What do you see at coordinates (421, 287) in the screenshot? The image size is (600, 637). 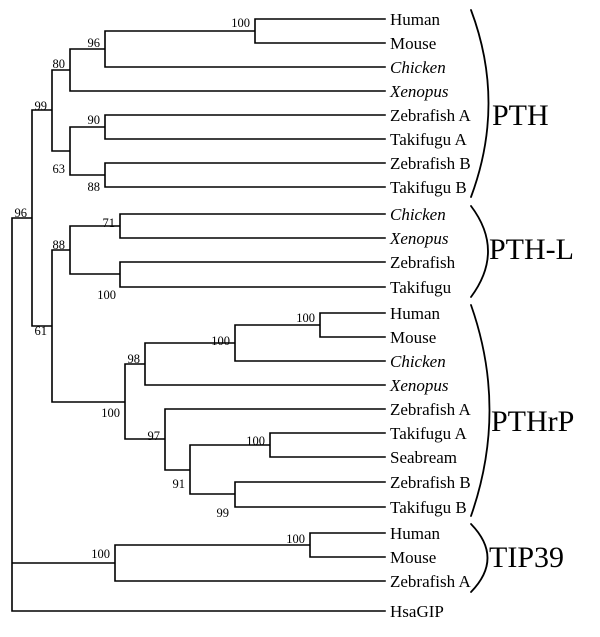 I see `leaf-label: Takifugu` at bounding box center [421, 287].